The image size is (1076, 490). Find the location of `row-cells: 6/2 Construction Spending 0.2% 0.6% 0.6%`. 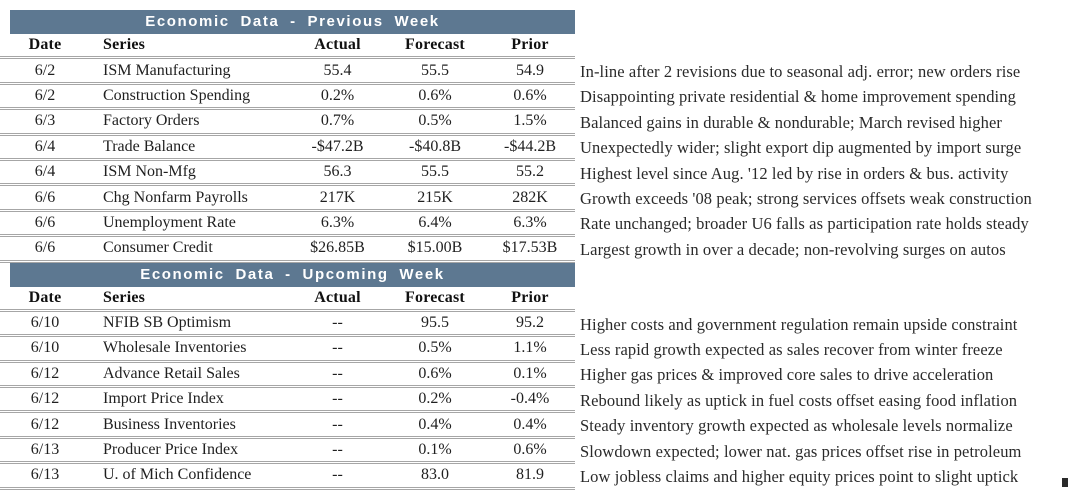

row-cells: 6/2 Construction Spending 0.2% 0.6% 0.6% is located at coordinates (287, 98).